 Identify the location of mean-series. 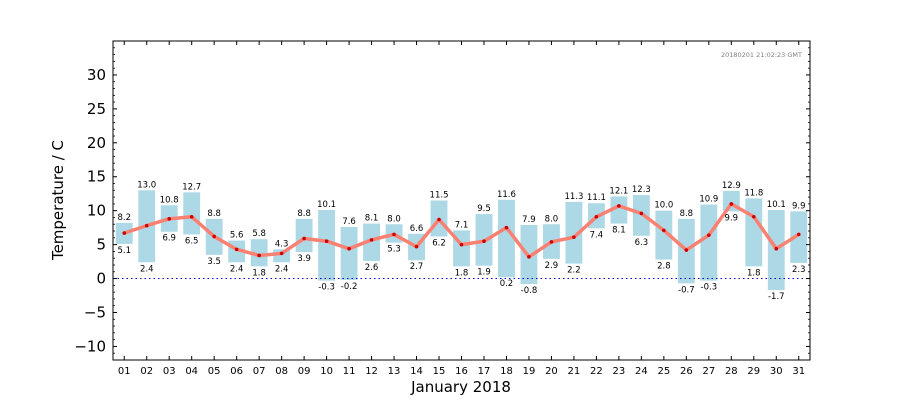
(461, 230).